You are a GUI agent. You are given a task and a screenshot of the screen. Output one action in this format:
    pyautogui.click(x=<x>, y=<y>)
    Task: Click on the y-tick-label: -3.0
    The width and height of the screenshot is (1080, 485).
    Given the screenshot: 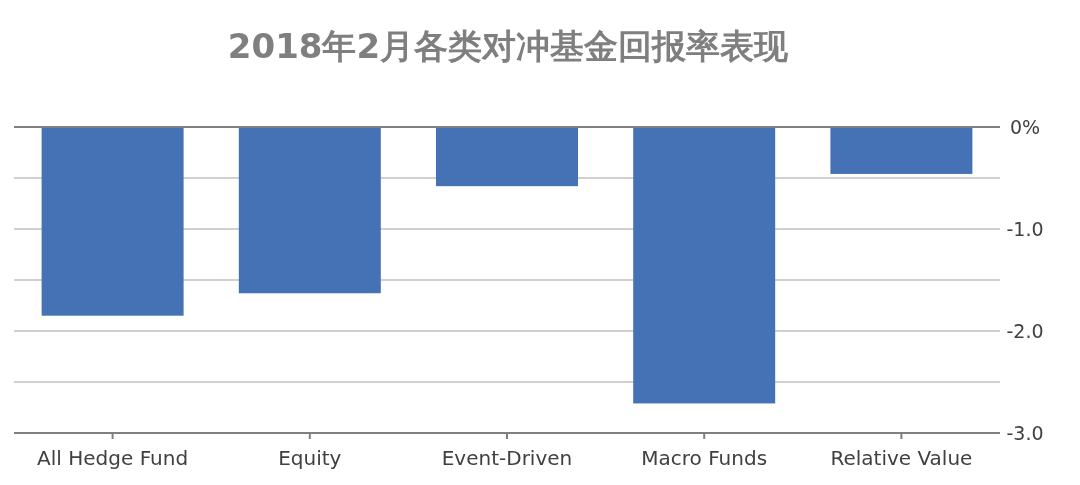 What is the action you would take?
    pyautogui.click(x=1025, y=433)
    